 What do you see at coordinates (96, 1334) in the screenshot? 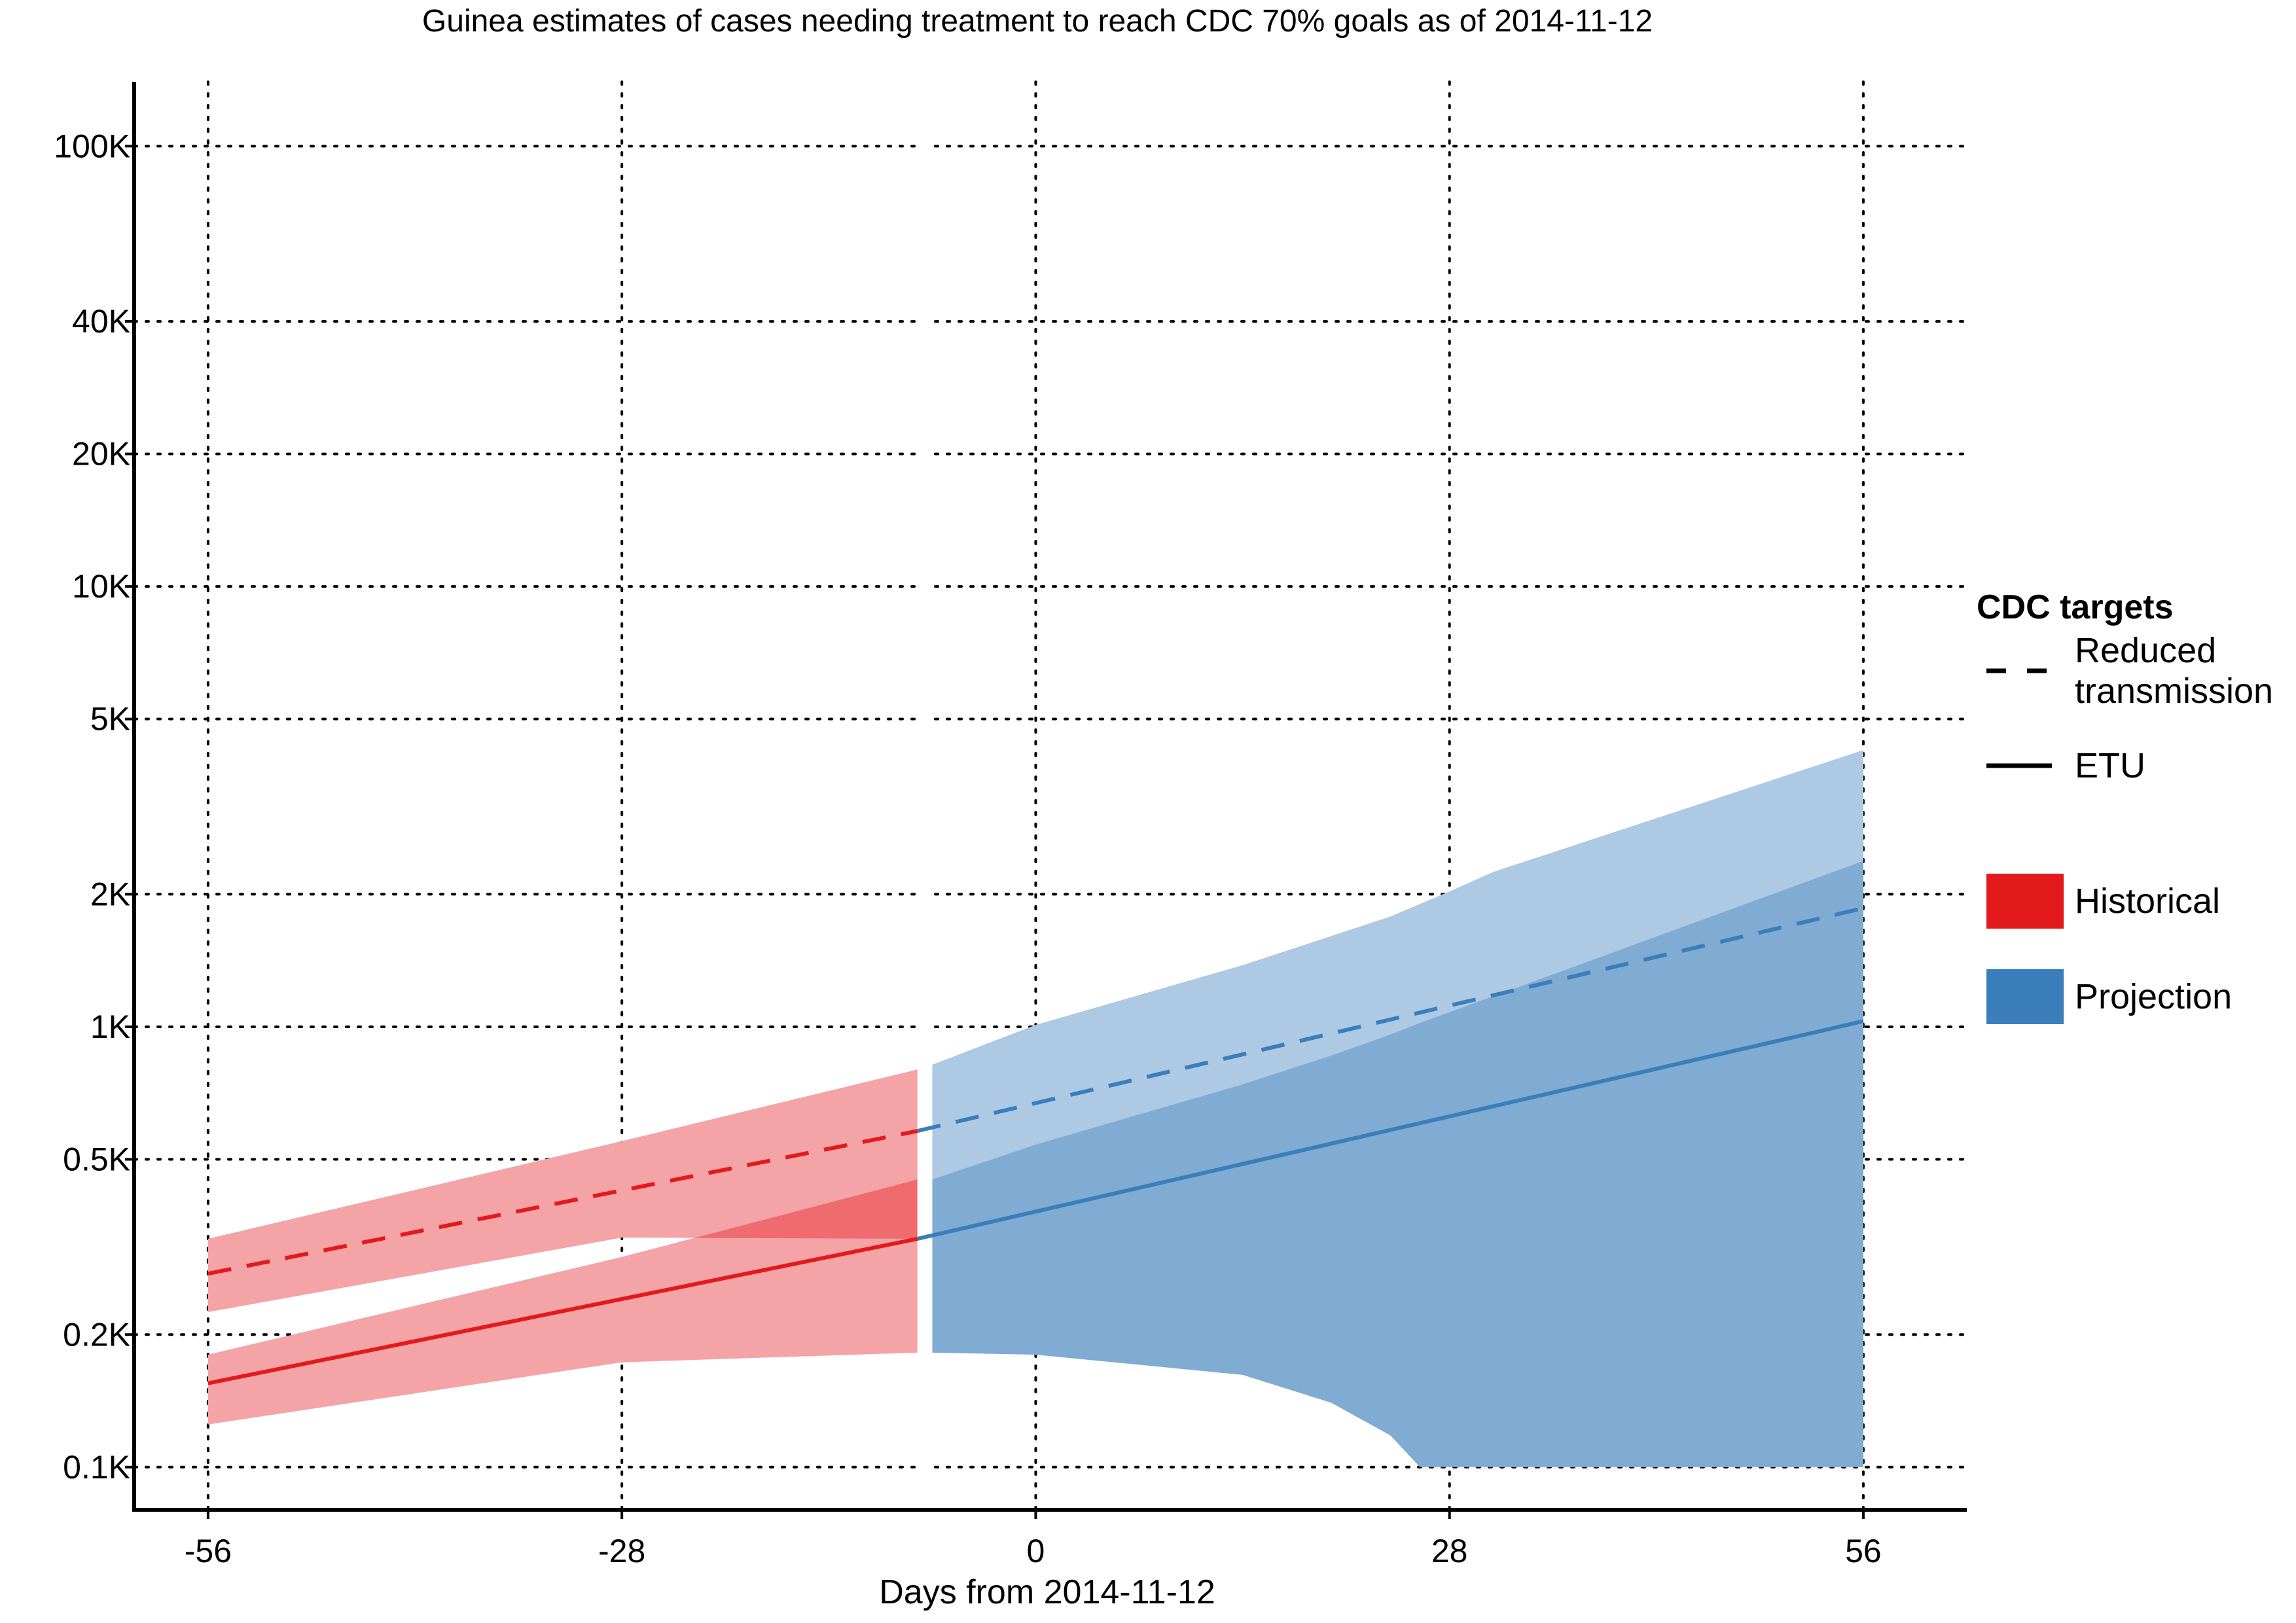
I see `y-tick-label: 0.2K` at bounding box center [96, 1334].